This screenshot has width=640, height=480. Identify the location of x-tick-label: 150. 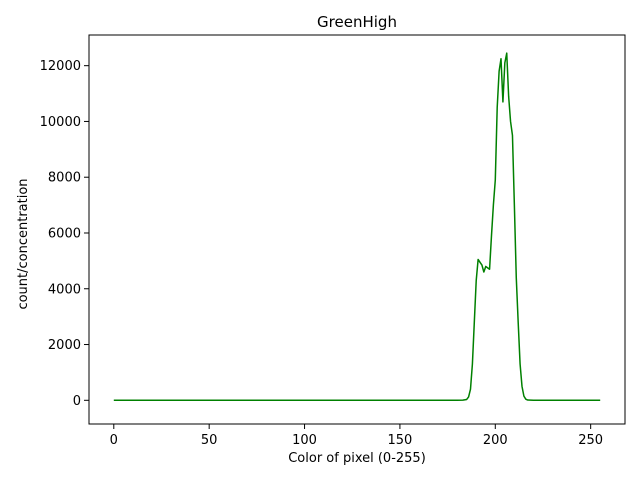
(400, 440).